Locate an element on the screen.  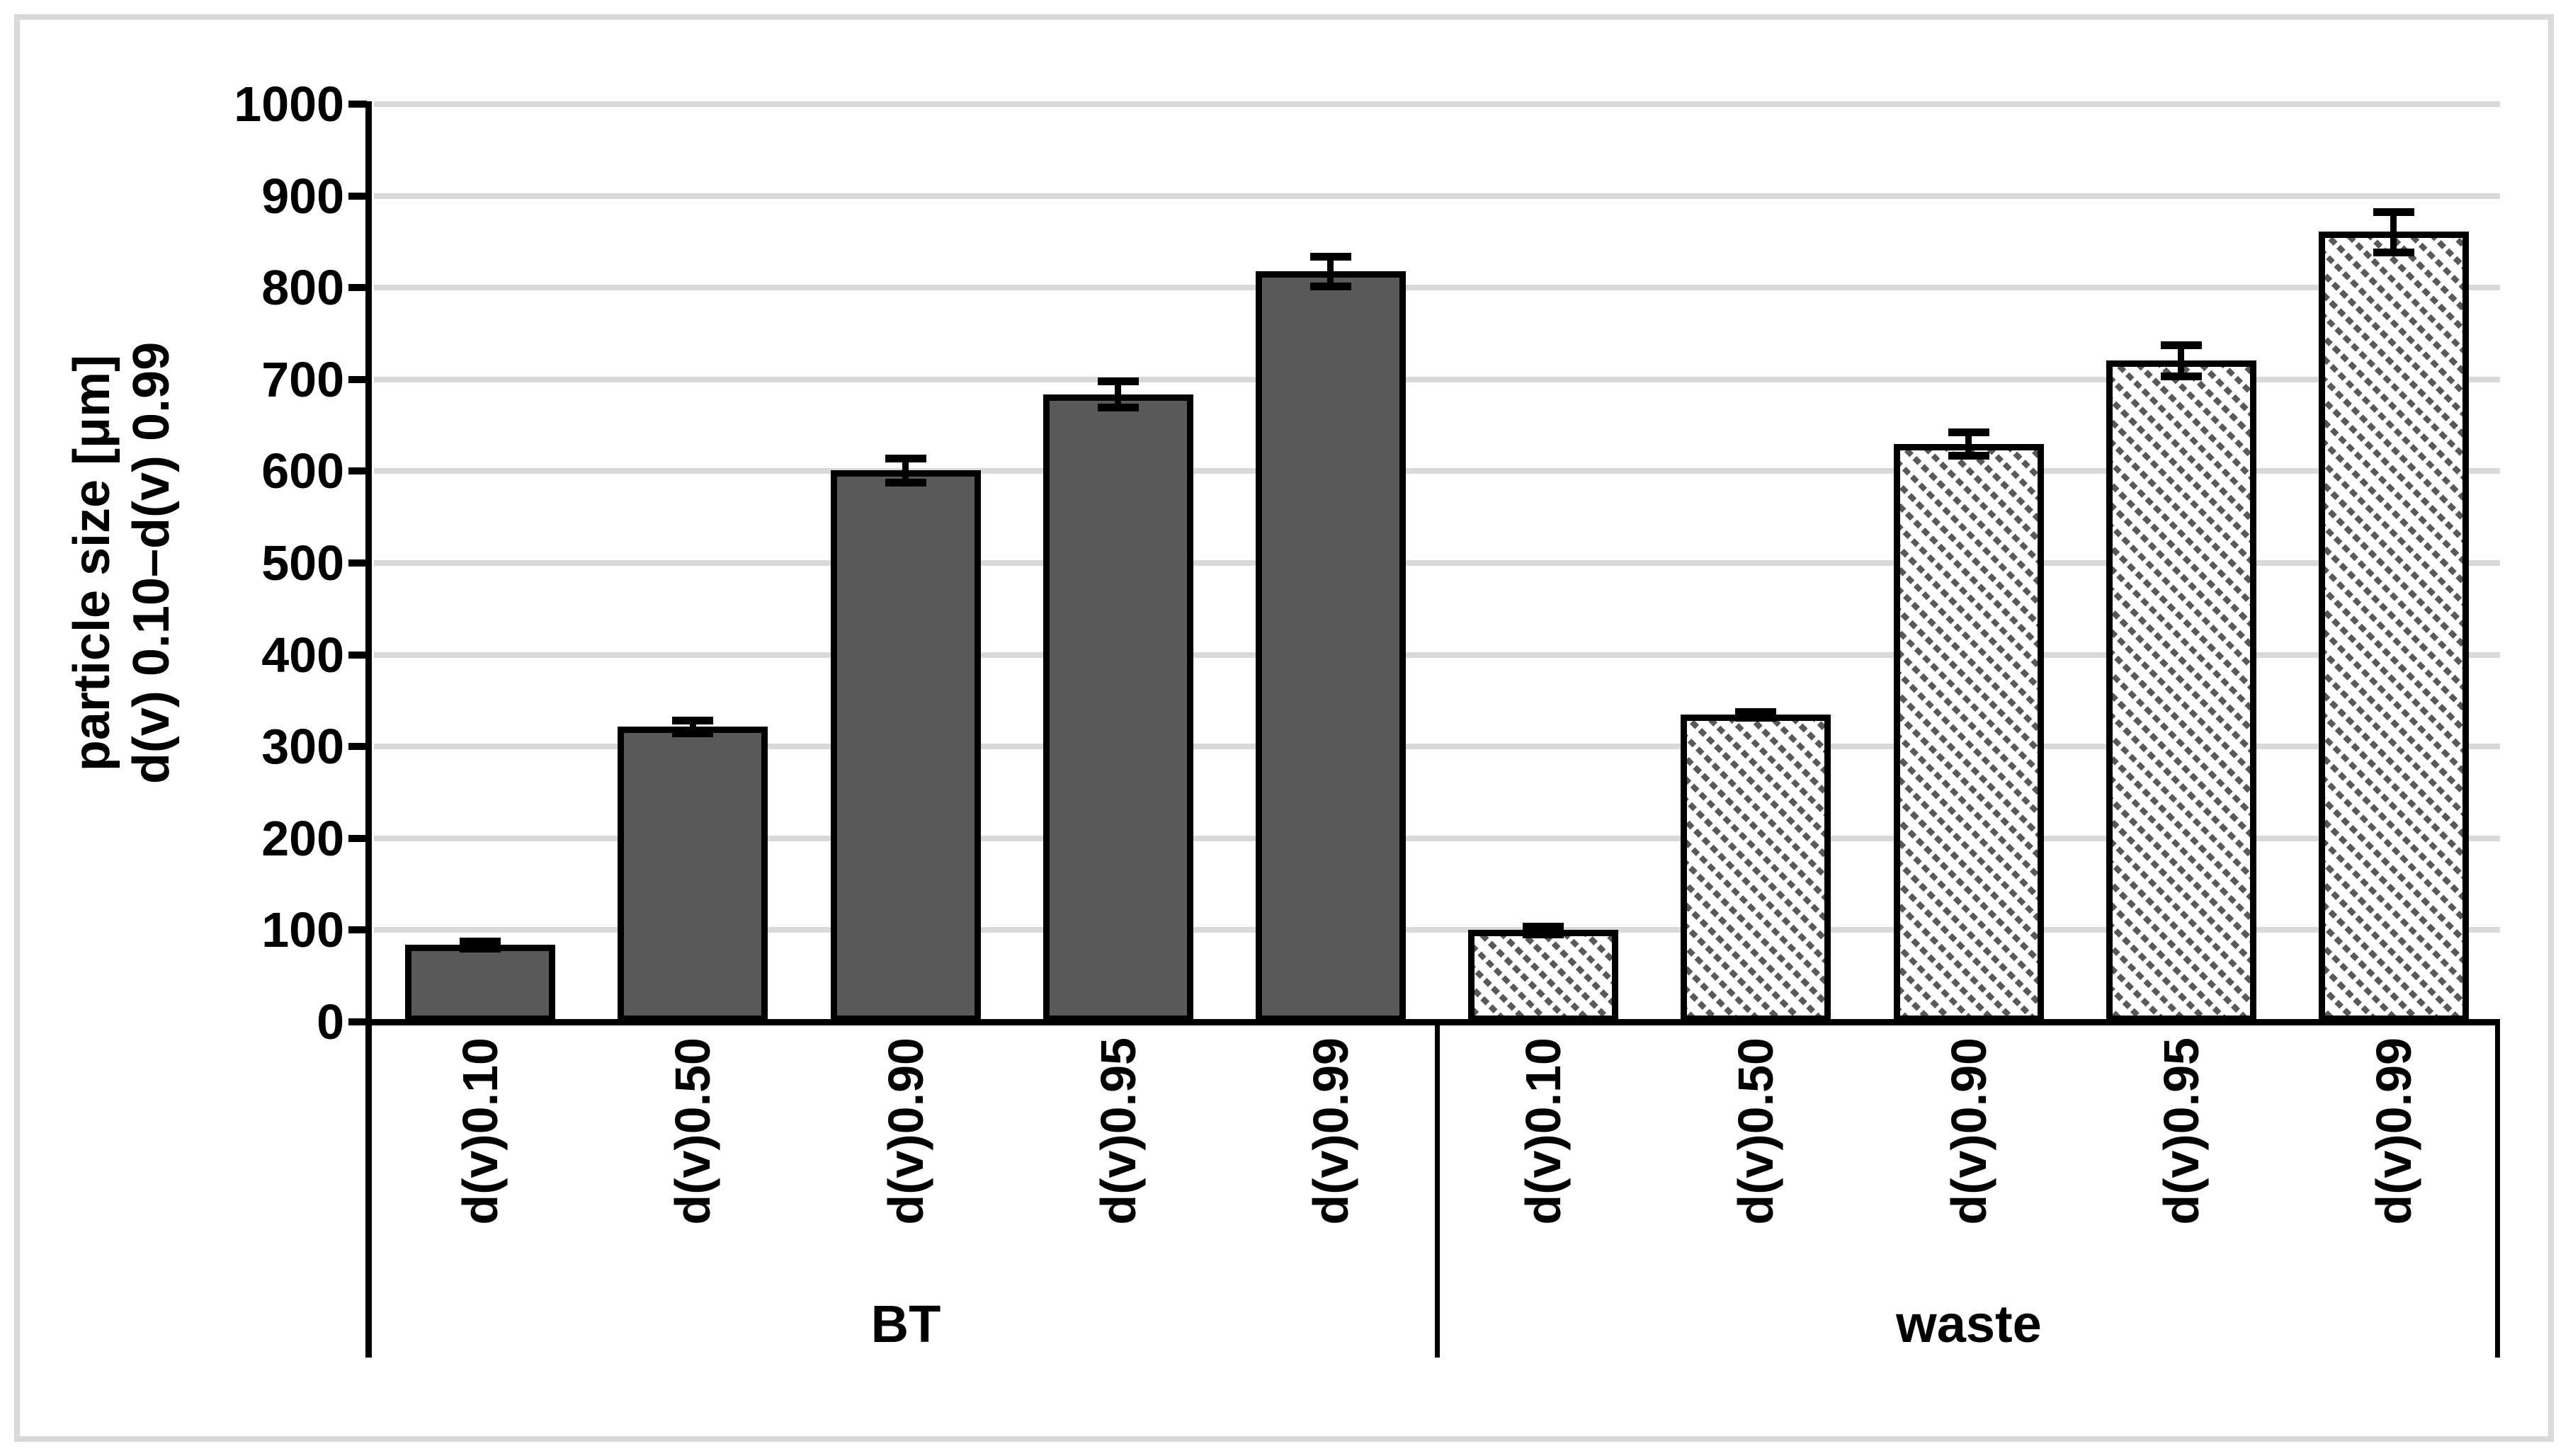
category-label-BT-d(v)0.95: d(v)0.95 is located at coordinates (1118, 1131).